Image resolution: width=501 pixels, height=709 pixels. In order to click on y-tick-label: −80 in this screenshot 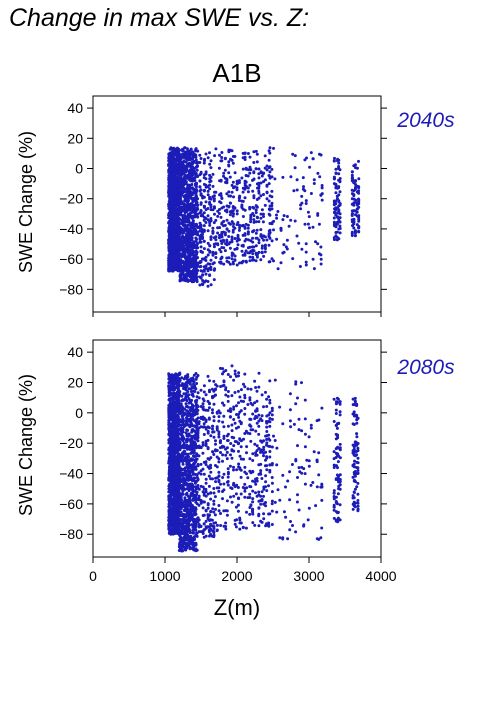, I will do `click(71, 289)`.